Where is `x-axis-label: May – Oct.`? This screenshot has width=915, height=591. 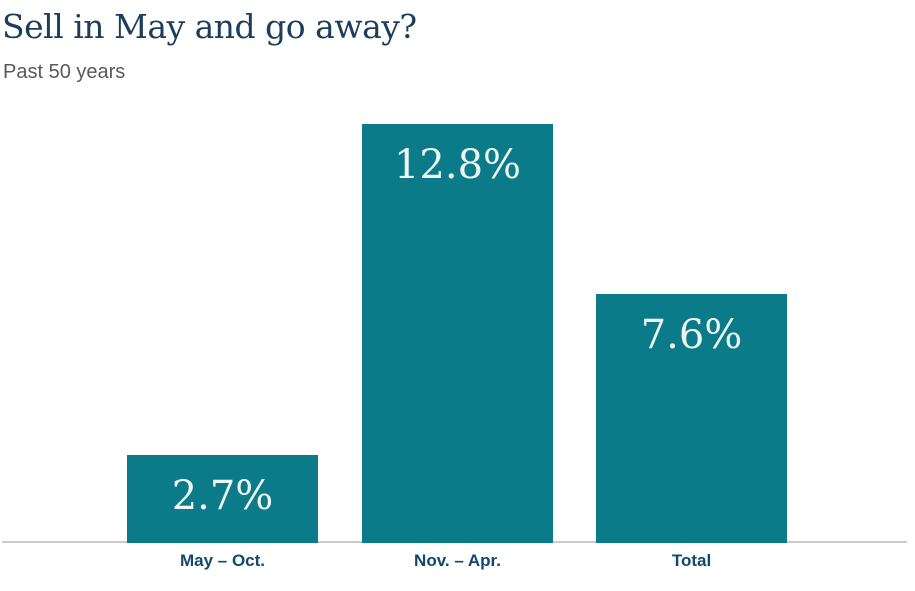 x-axis-label: May – Oct. is located at coordinates (222, 560).